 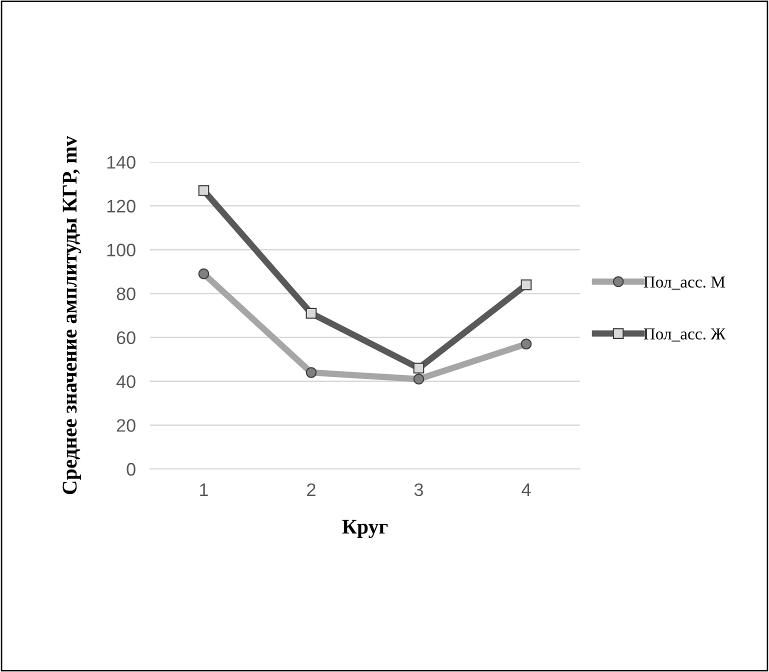 I want to click on legend-label: Пол_асс. М, so click(x=684, y=283).